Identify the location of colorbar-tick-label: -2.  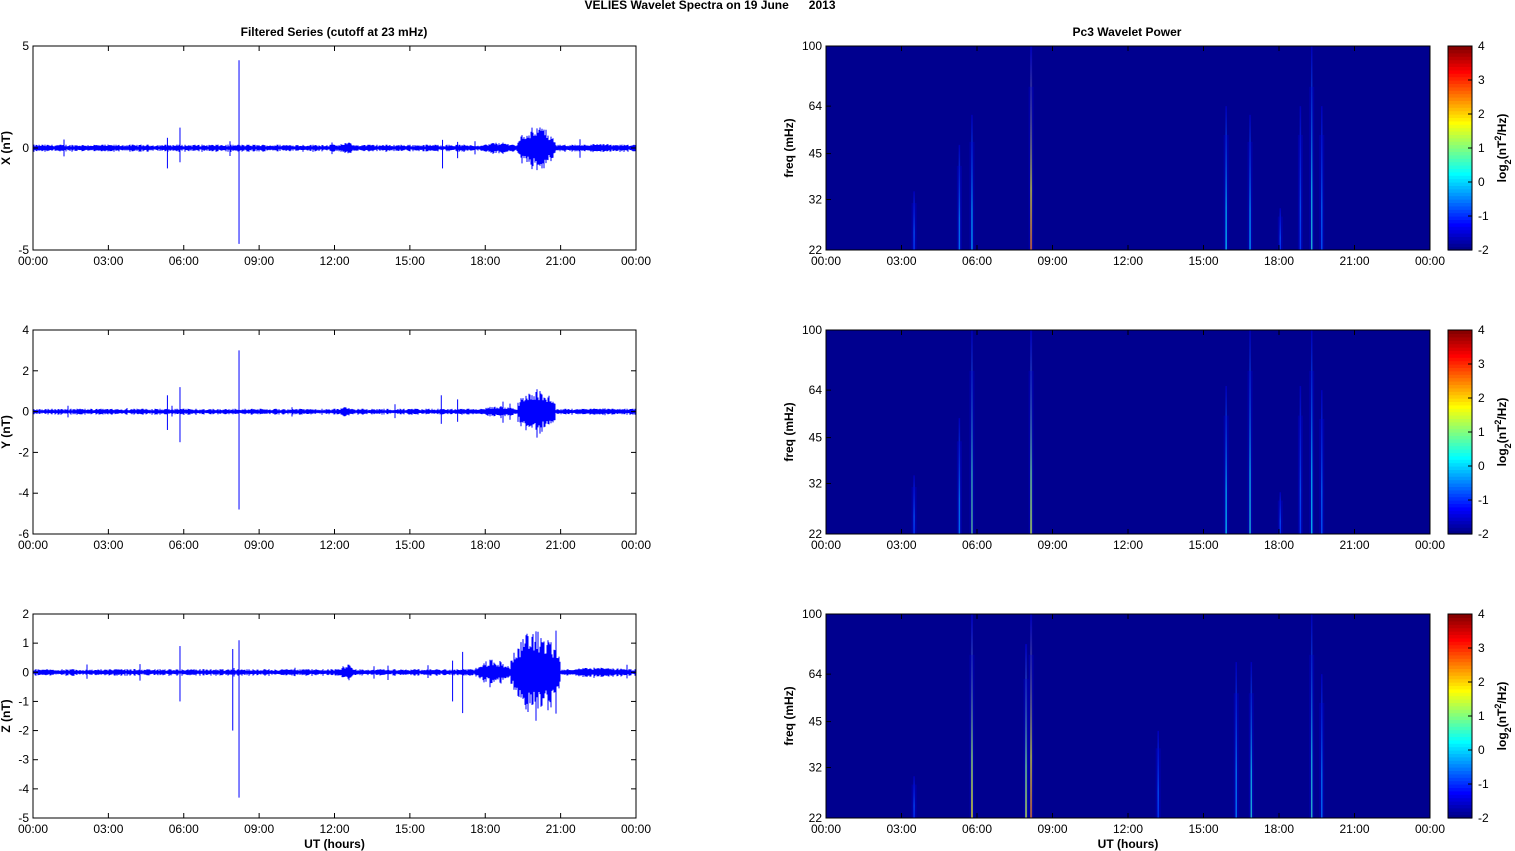
(1483, 534).